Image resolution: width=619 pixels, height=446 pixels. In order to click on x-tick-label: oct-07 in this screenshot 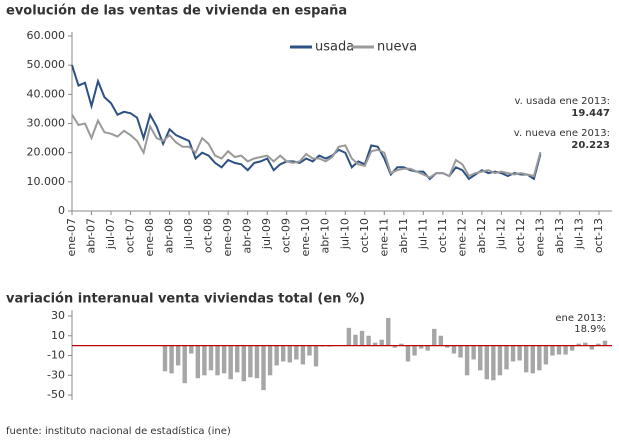, I will do `click(130, 235)`.